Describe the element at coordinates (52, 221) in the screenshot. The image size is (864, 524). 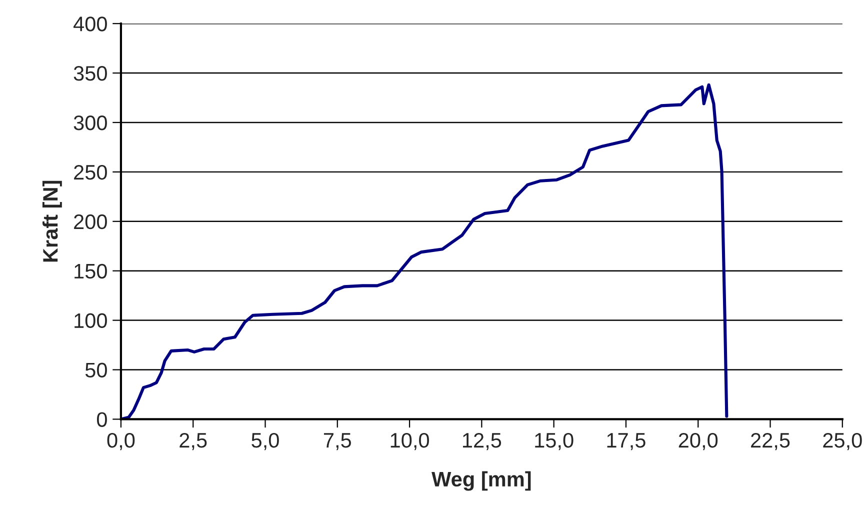
I see `y-axis-title: Kraft [N]` at that location.